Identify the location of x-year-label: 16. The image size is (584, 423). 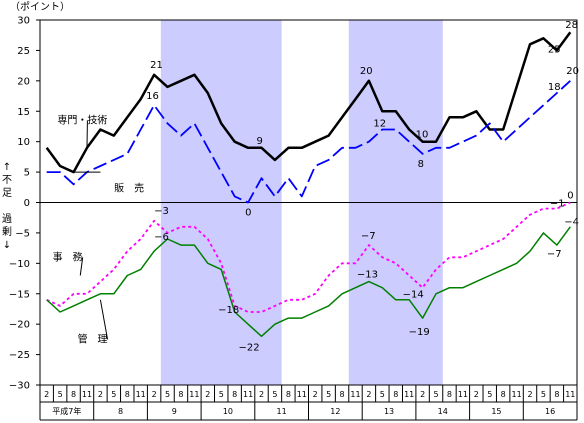
(550, 411).